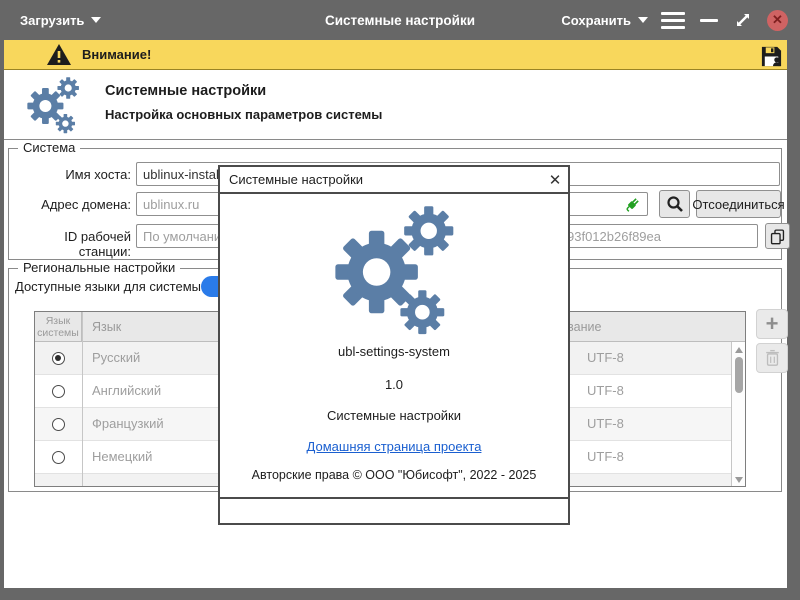 The width and height of the screenshot is (800, 600). Describe the element at coordinates (122, 456) in the screenshot. I see `language-cell: Немецкий` at that location.